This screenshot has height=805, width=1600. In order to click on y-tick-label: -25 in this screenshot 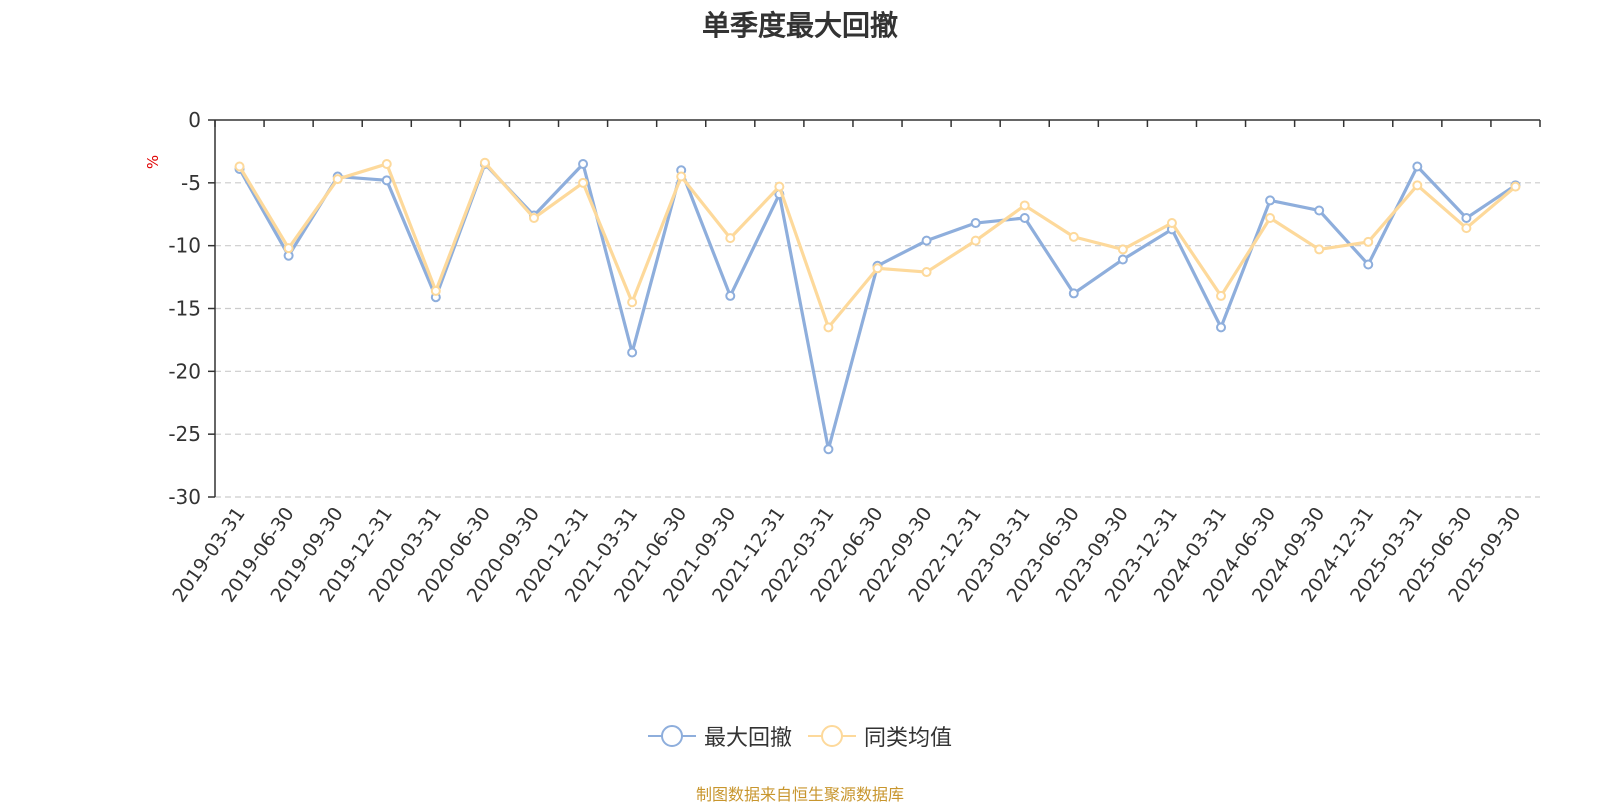, I will do `click(184, 434)`.